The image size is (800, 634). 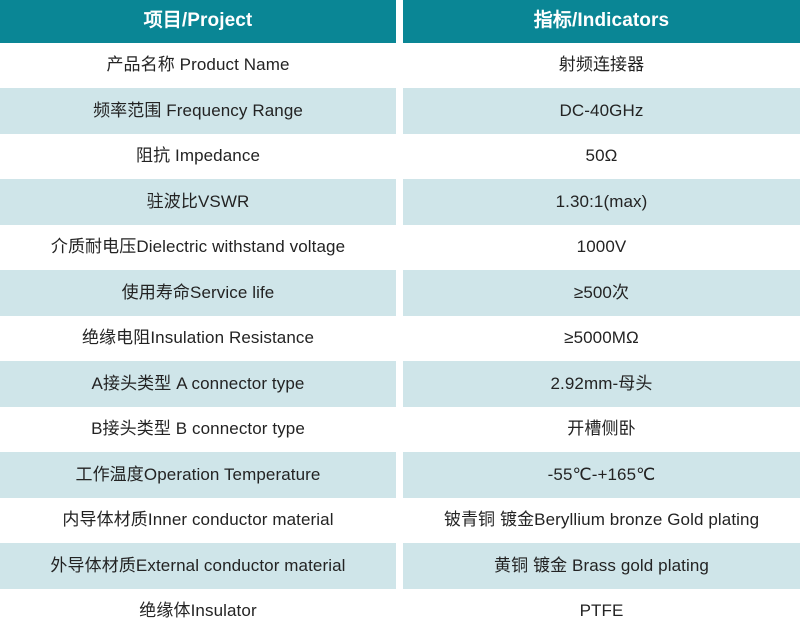 I want to click on table-row: 使用寿命Service life ≥500次, so click(x=400, y=293).